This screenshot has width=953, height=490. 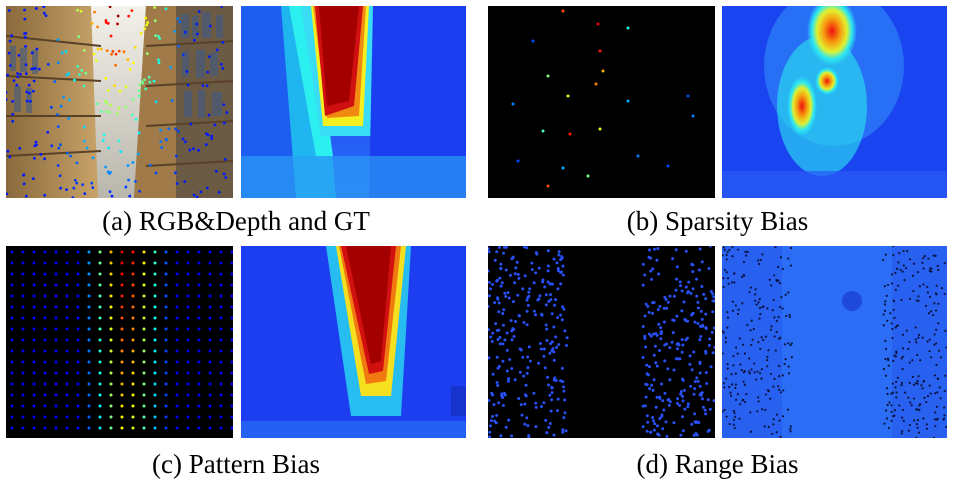 I want to click on panel-c-prediction, so click(x=353, y=342).